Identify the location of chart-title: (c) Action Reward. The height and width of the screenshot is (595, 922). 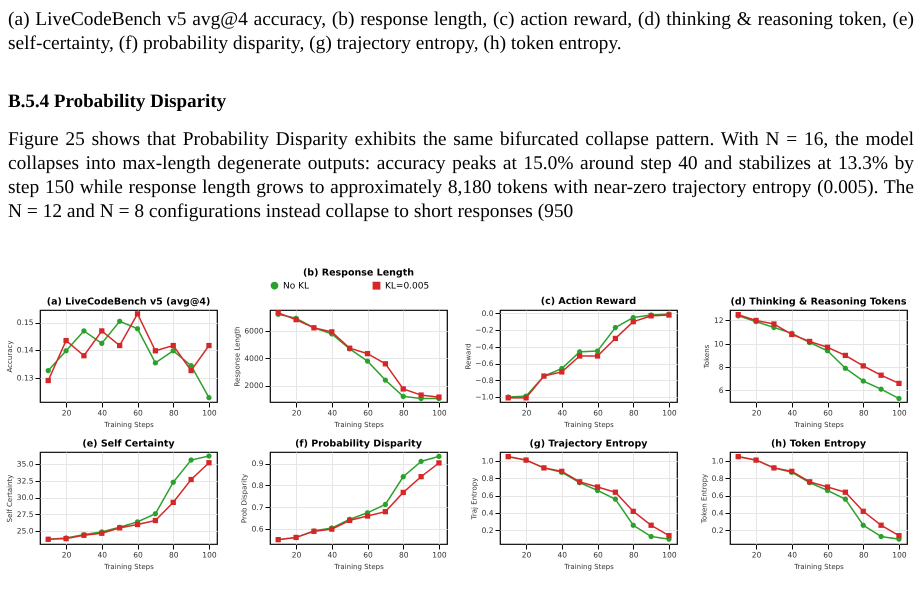
(588, 301).